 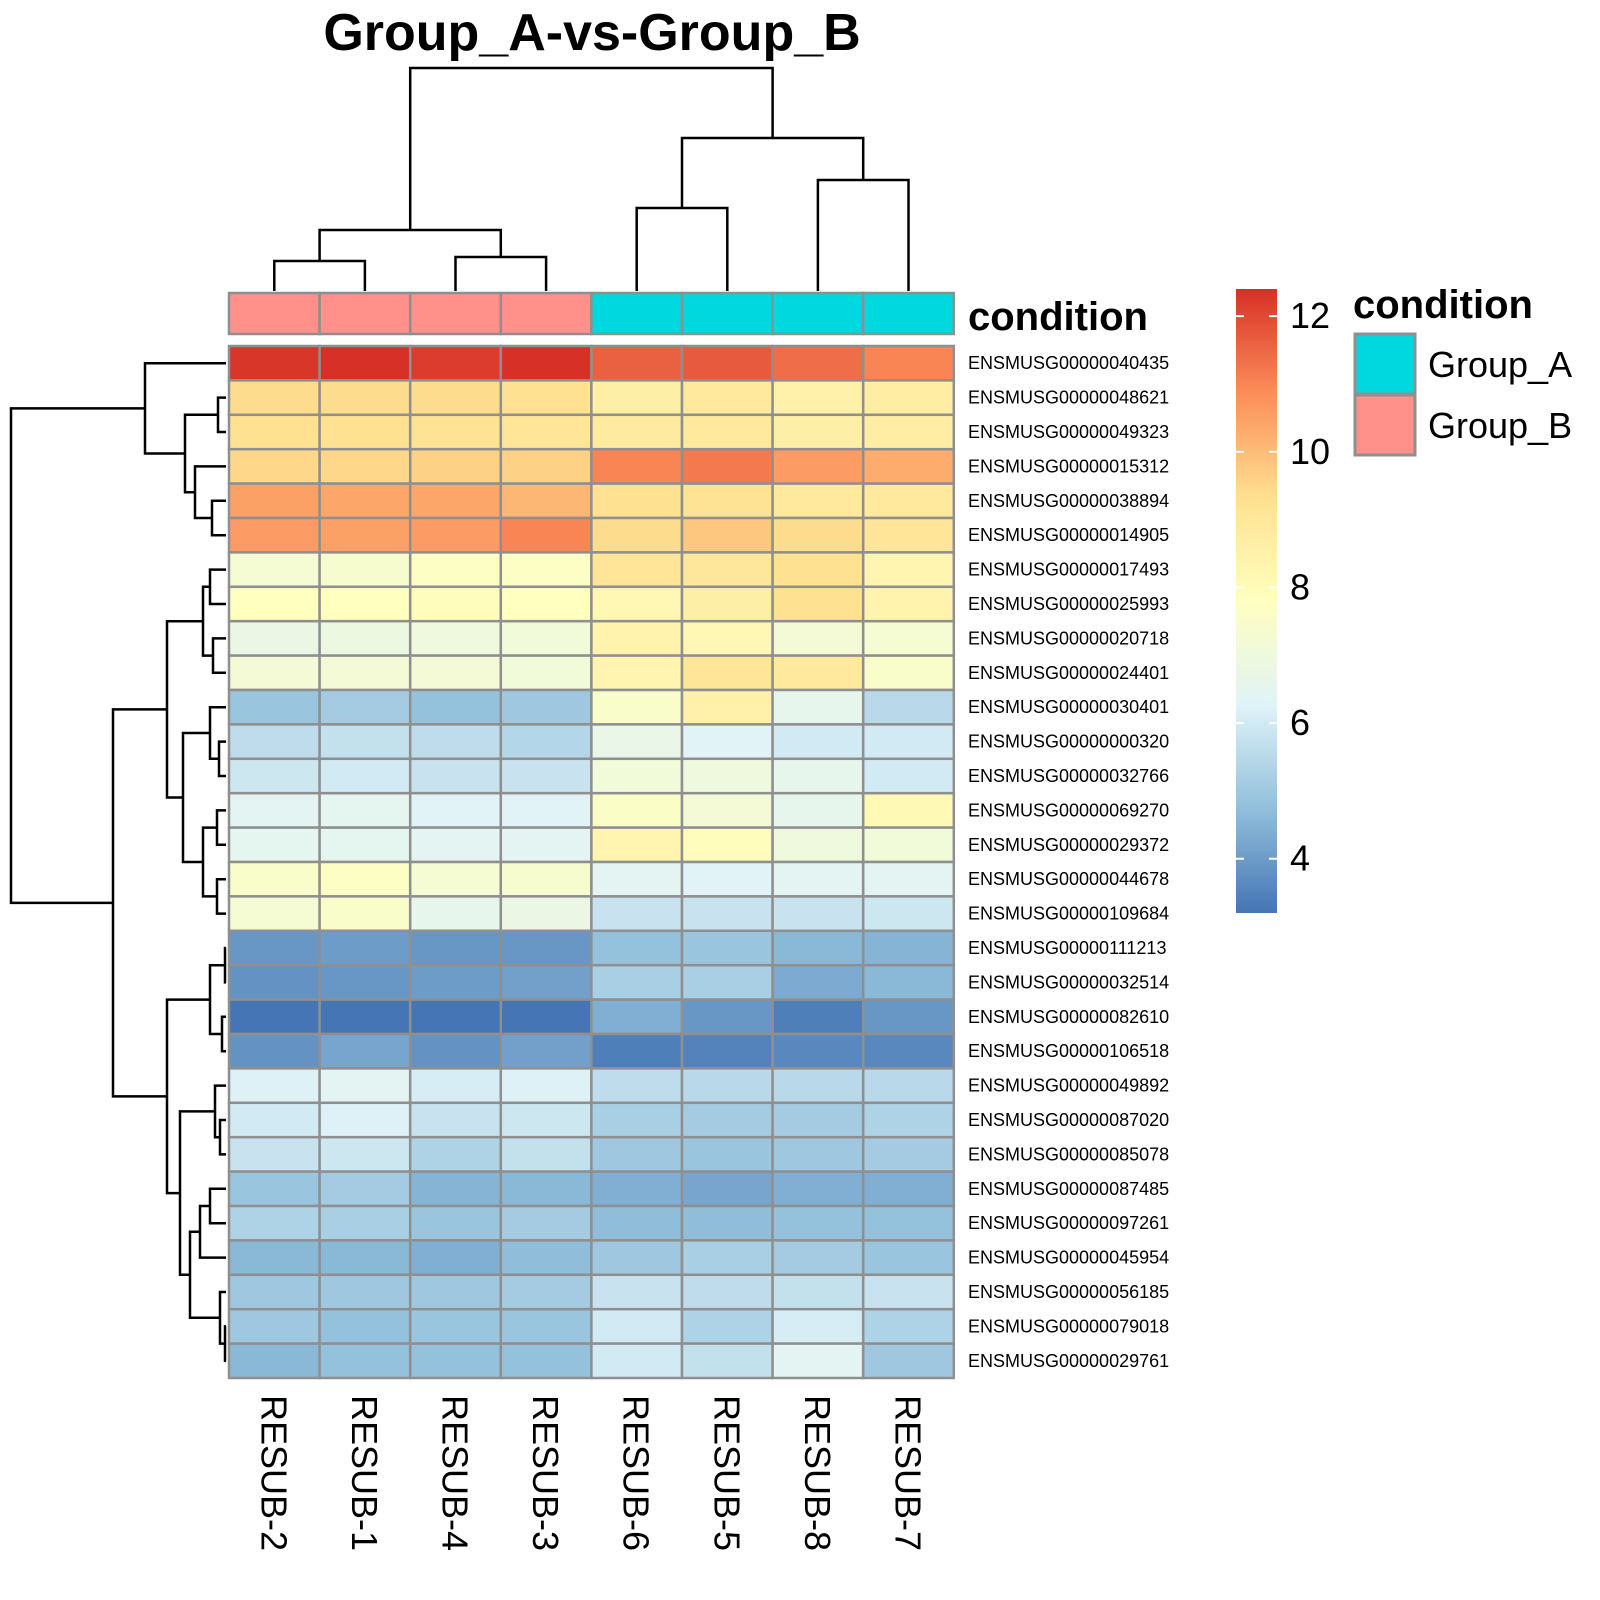 I want to click on row-label: ENSMUSG00000025993, so click(x=1068, y=604).